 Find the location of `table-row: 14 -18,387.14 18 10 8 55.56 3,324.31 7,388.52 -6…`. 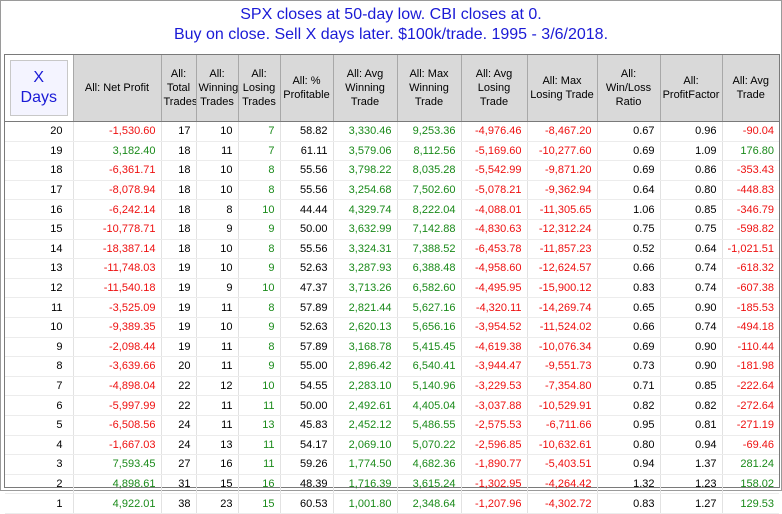

table-row: 14 -18,387.14 18 10 8 55.56 3,324.31 7,388.52 -6… is located at coordinates (392, 249).